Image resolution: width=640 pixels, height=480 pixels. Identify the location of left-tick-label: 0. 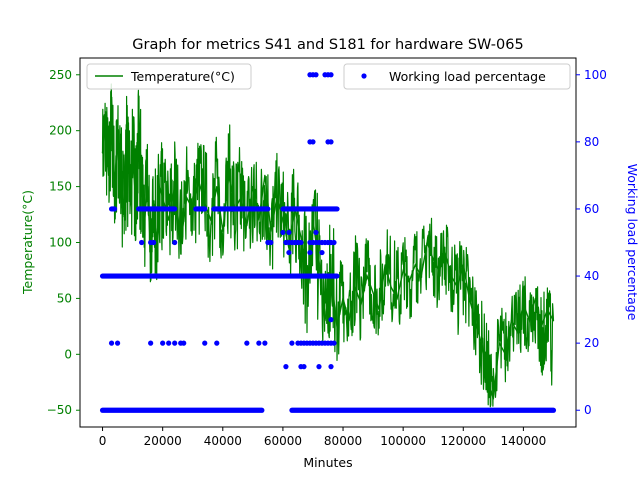
(68, 354).